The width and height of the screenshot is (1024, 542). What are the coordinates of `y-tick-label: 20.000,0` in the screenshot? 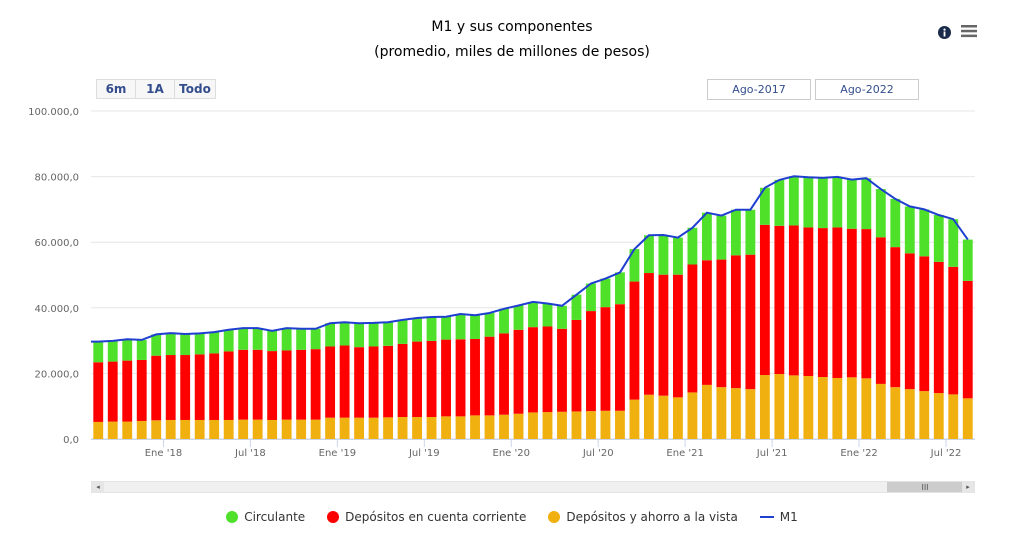 It's located at (56, 374).